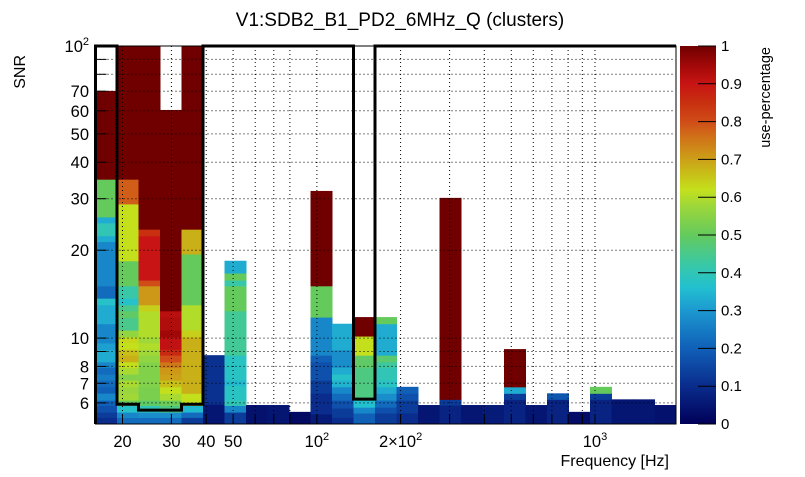 The image size is (805, 477). I want to click on colorbar-tick-label: 0.9, so click(731, 84).